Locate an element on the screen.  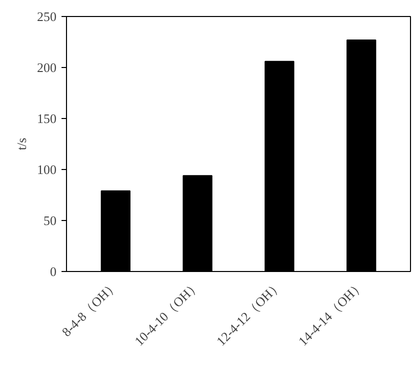
y-tick-label: 100 is located at coordinates (46, 169).